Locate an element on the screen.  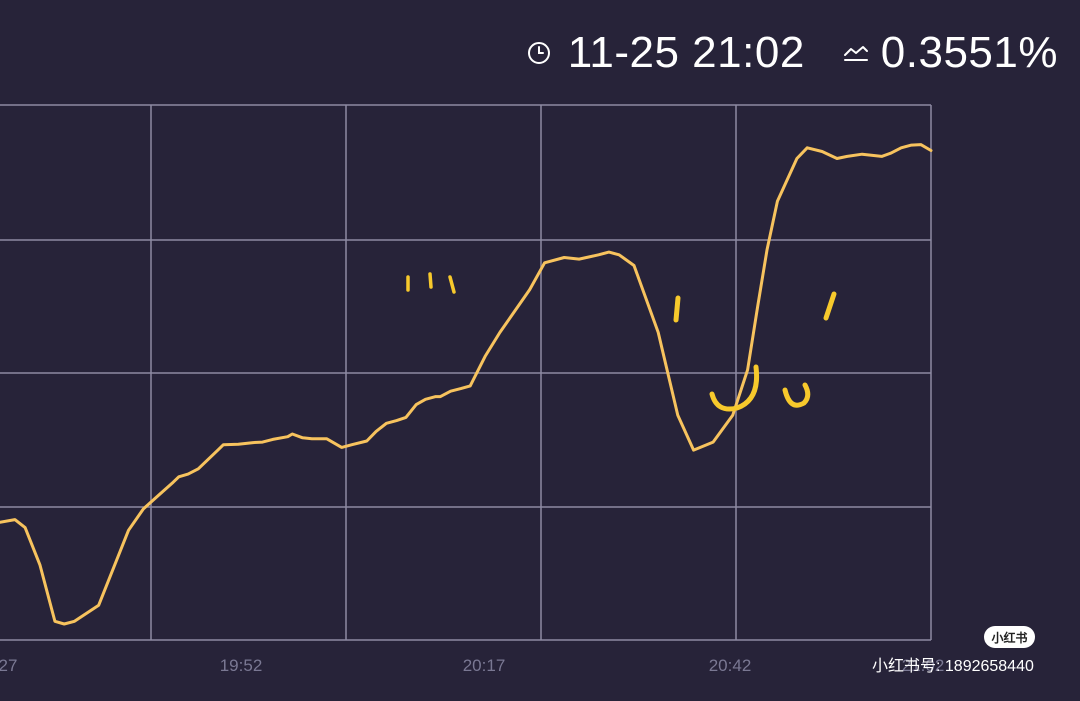
x-tick-label: 27 is located at coordinates (9, 665).